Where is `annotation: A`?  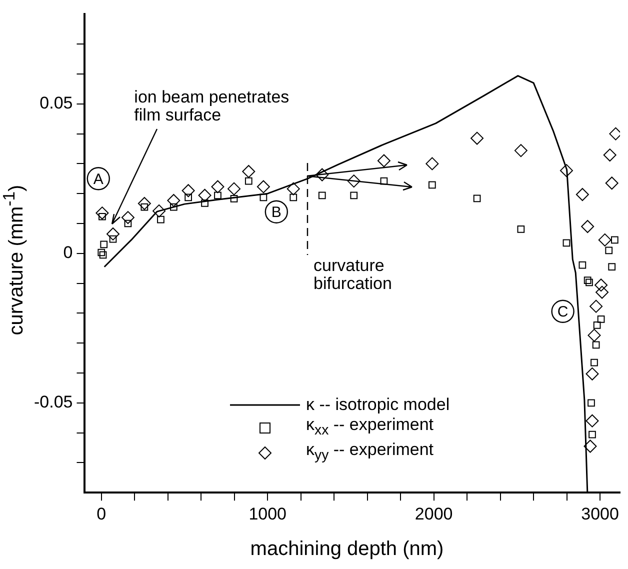
annotation: A is located at coordinates (98, 179).